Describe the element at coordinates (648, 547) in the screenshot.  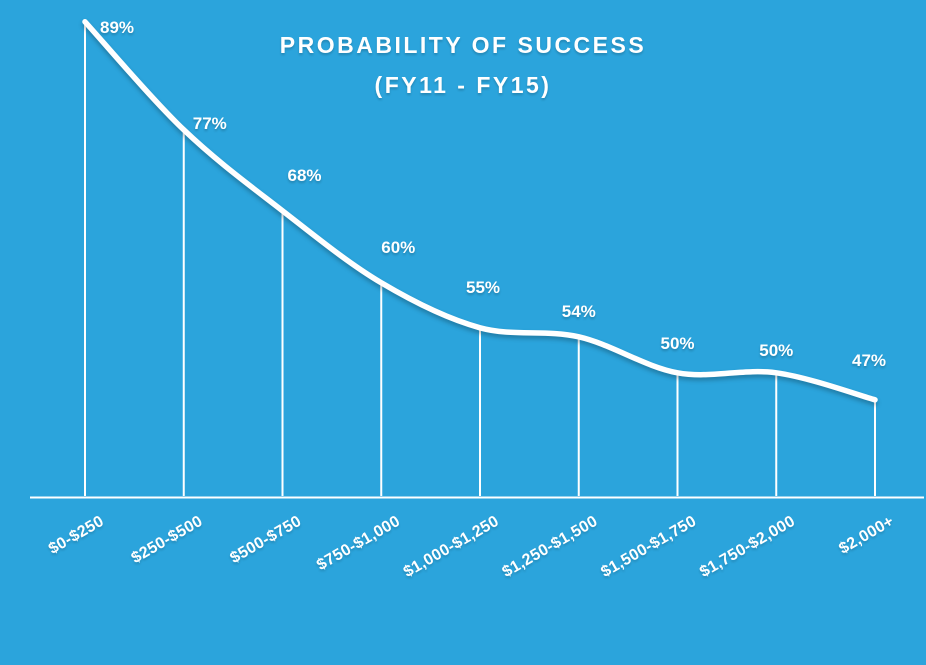
I see `x-axis-label: $1,500-$1,750` at that location.